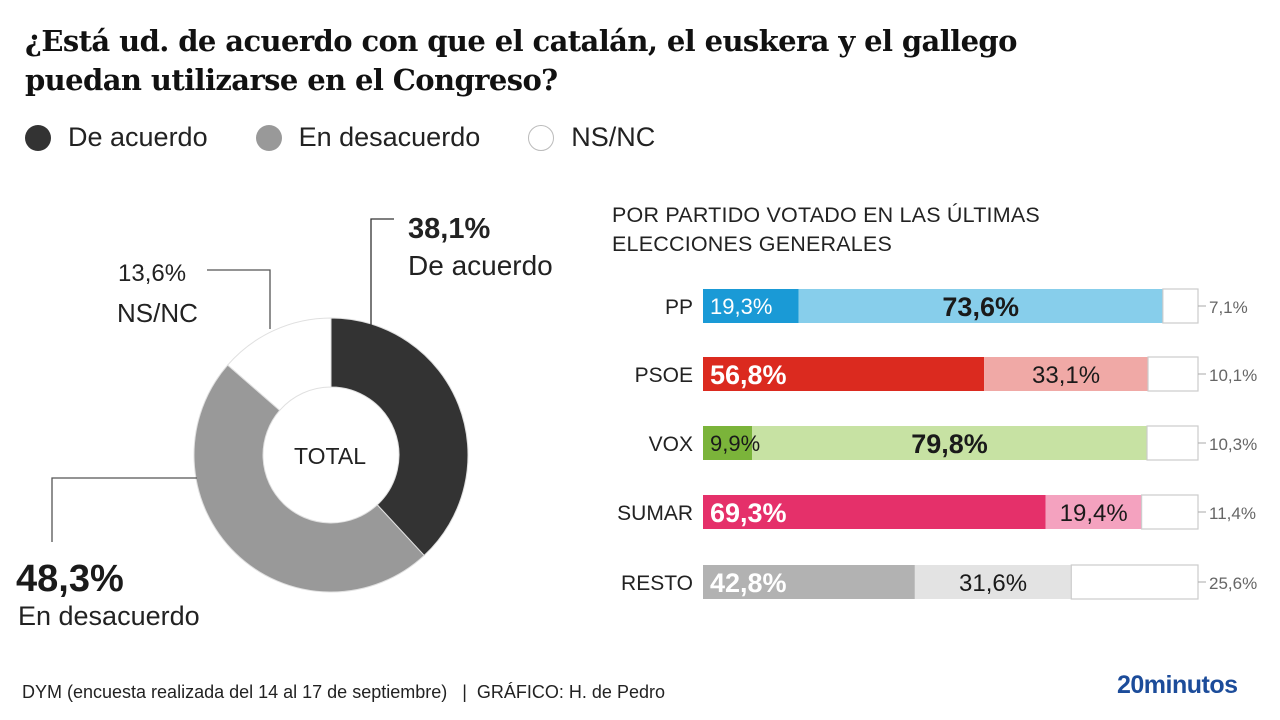 Image resolution: width=1280 pixels, height=720 pixels. Describe the element at coordinates (70, 579) in the screenshot. I see `slice-value-en-desacuerdo: 48,3%` at that location.